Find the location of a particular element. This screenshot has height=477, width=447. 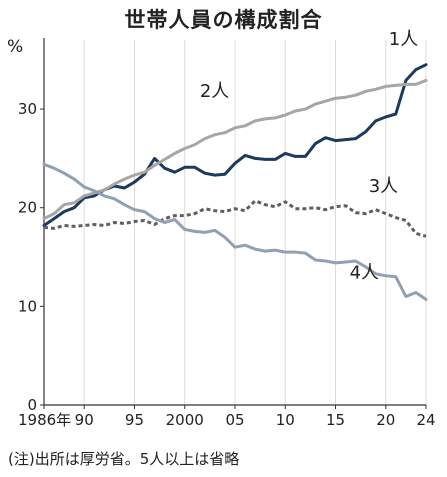

x-tick-label-90: 90 is located at coordinates (84, 420).